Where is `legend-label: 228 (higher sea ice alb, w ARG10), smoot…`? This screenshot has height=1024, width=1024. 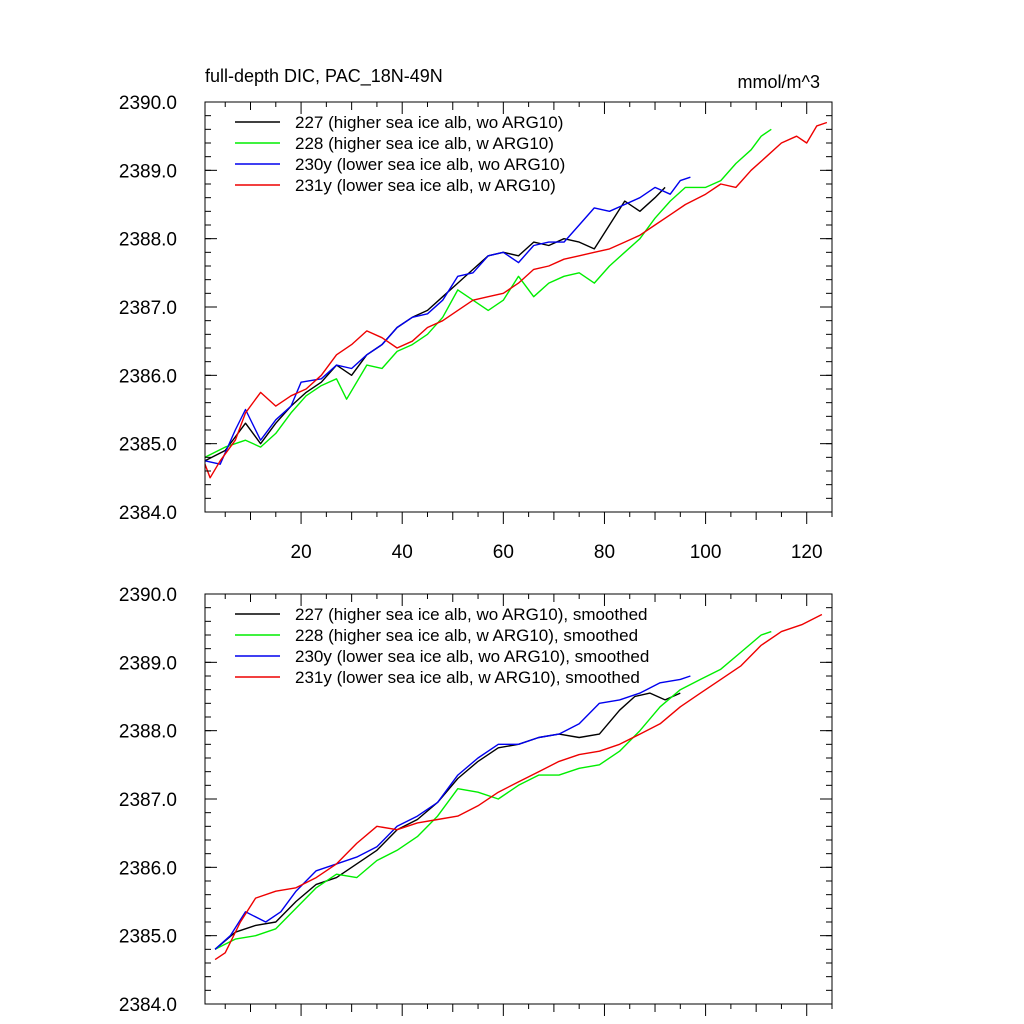
legend-label: 228 (higher sea ice alb, w ARG10), smoot… is located at coordinates (466, 635).